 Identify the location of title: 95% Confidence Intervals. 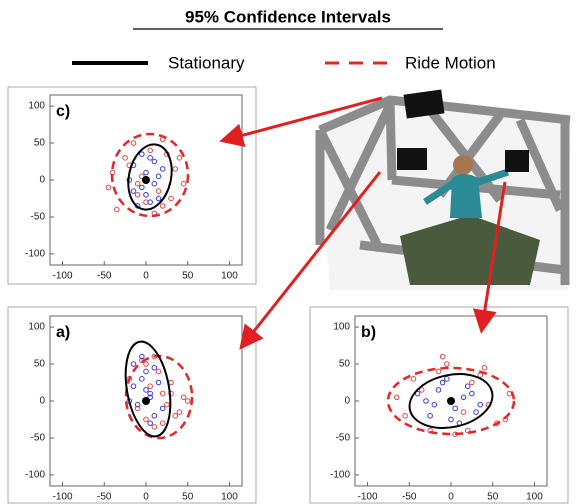
(288, 16).